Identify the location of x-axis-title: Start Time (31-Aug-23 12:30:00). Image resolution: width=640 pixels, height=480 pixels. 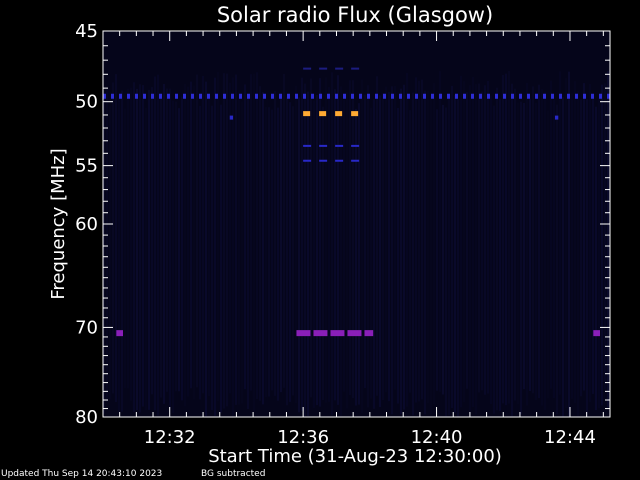
(355, 456).